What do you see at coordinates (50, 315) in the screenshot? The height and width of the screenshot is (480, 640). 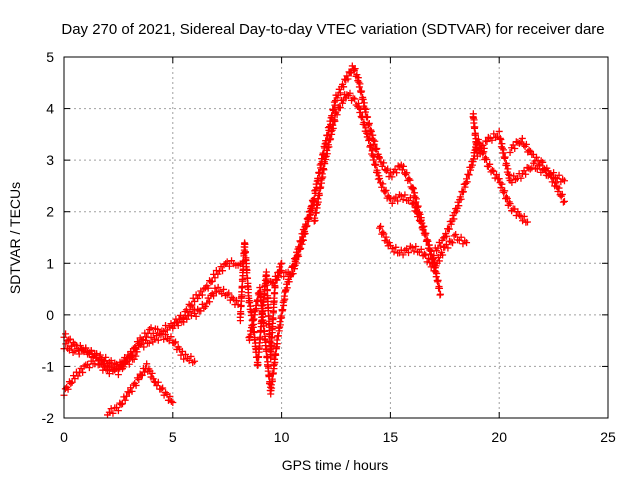 I see `y-tick-label: 0` at bounding box center [50, 315].